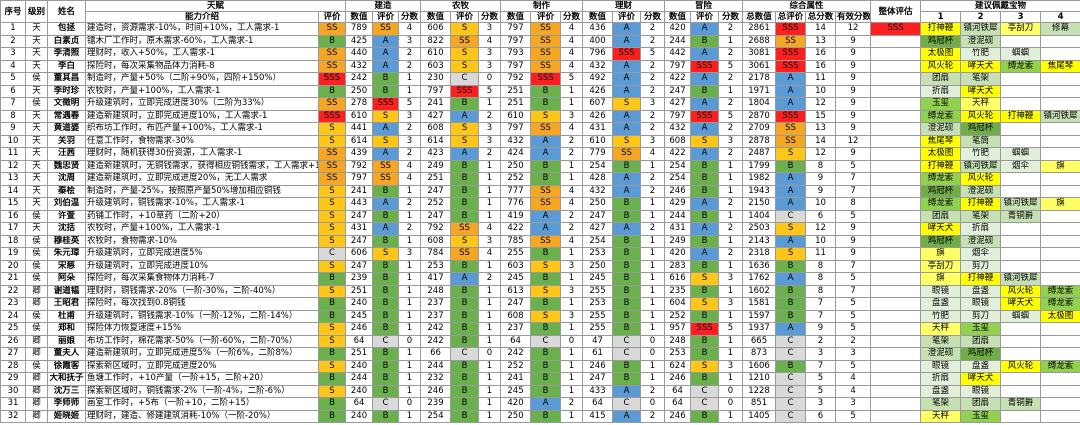  Describe the element at coordinates (202, 329) in the screenshot. I see `talent-text: 探险体力恢复速度+15%` at that location.